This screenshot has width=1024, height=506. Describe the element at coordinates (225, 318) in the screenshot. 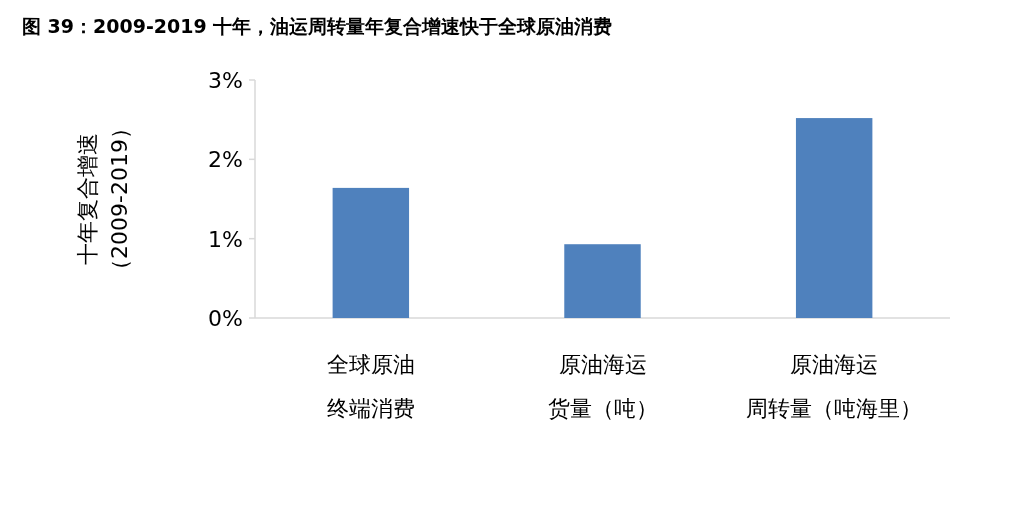

I see `y-tick-label: 0%` at that location.